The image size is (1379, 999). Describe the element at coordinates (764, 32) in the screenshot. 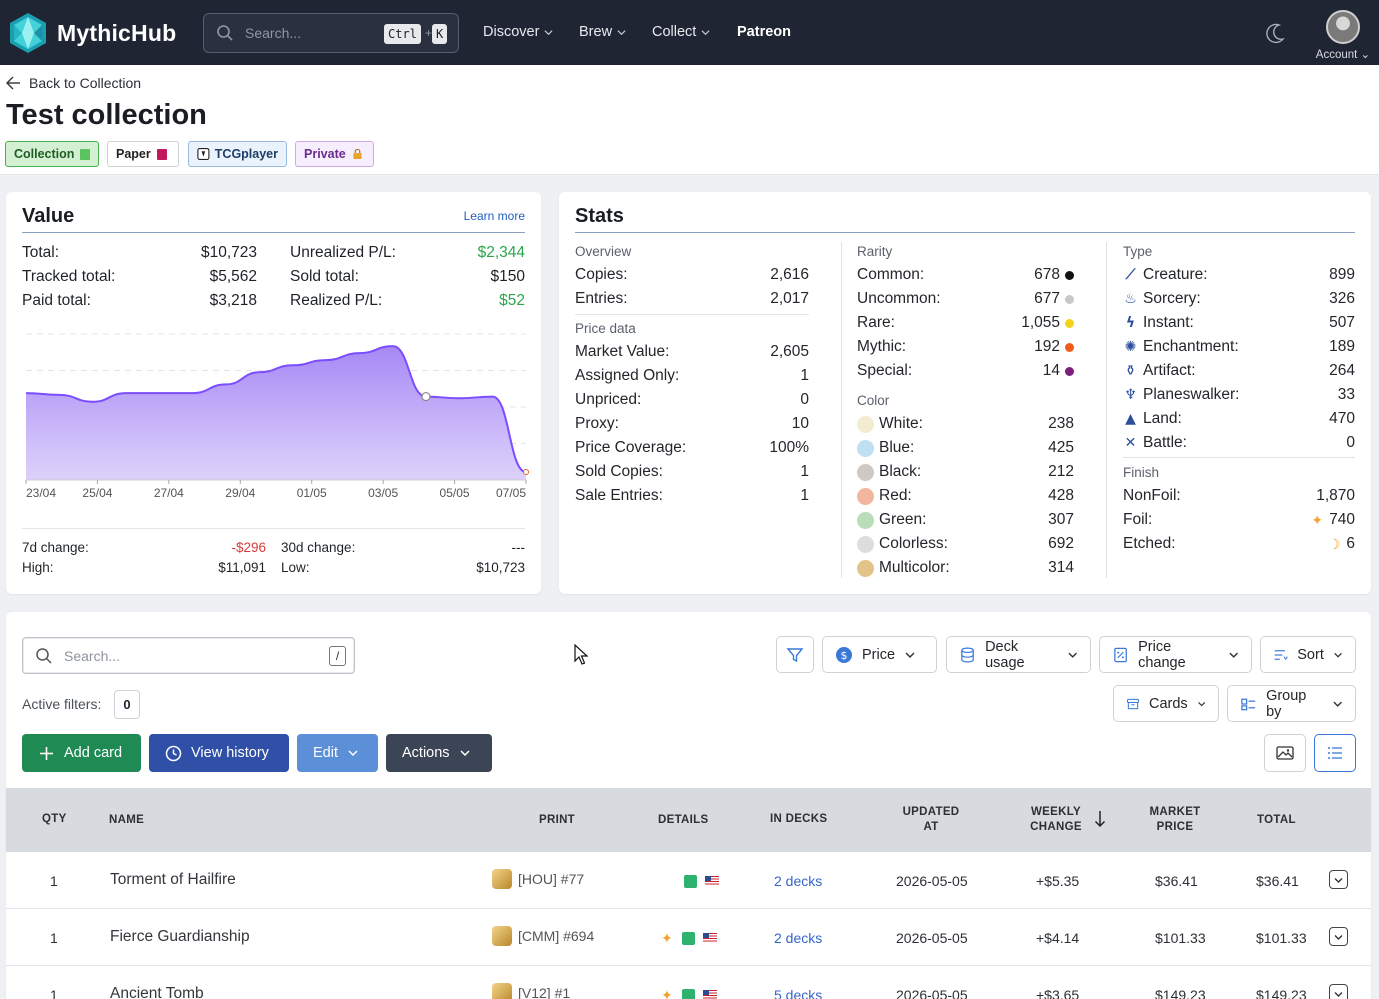

I see `nav-patreon: Patreon` at that location.